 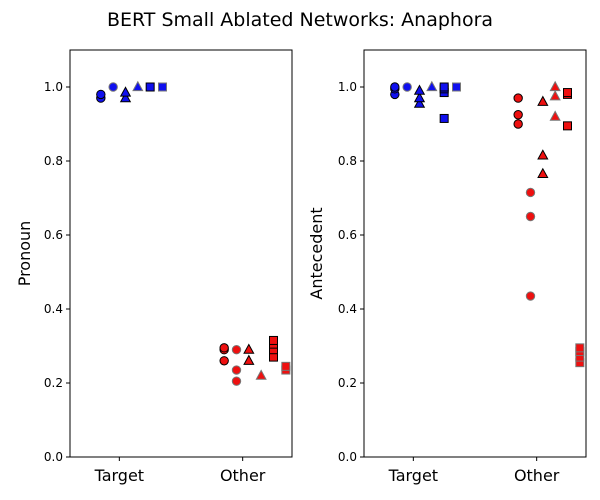 I want to click on pronoun-y-tick-label: 0.2, so click(x=53, y=383).